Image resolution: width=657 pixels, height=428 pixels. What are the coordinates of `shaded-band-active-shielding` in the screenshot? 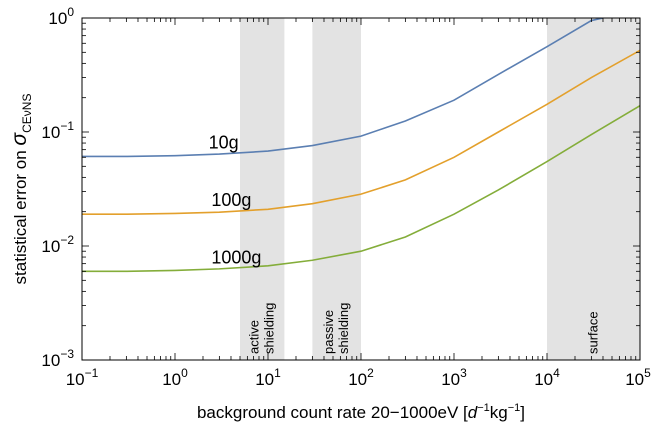 It's located at (262, 189).